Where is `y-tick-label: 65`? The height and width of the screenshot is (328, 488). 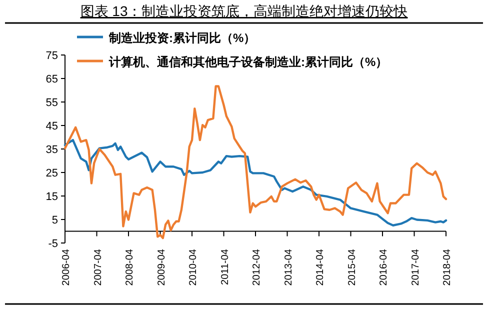
y-tick-label: 65 is located at coordinates (52, 80).